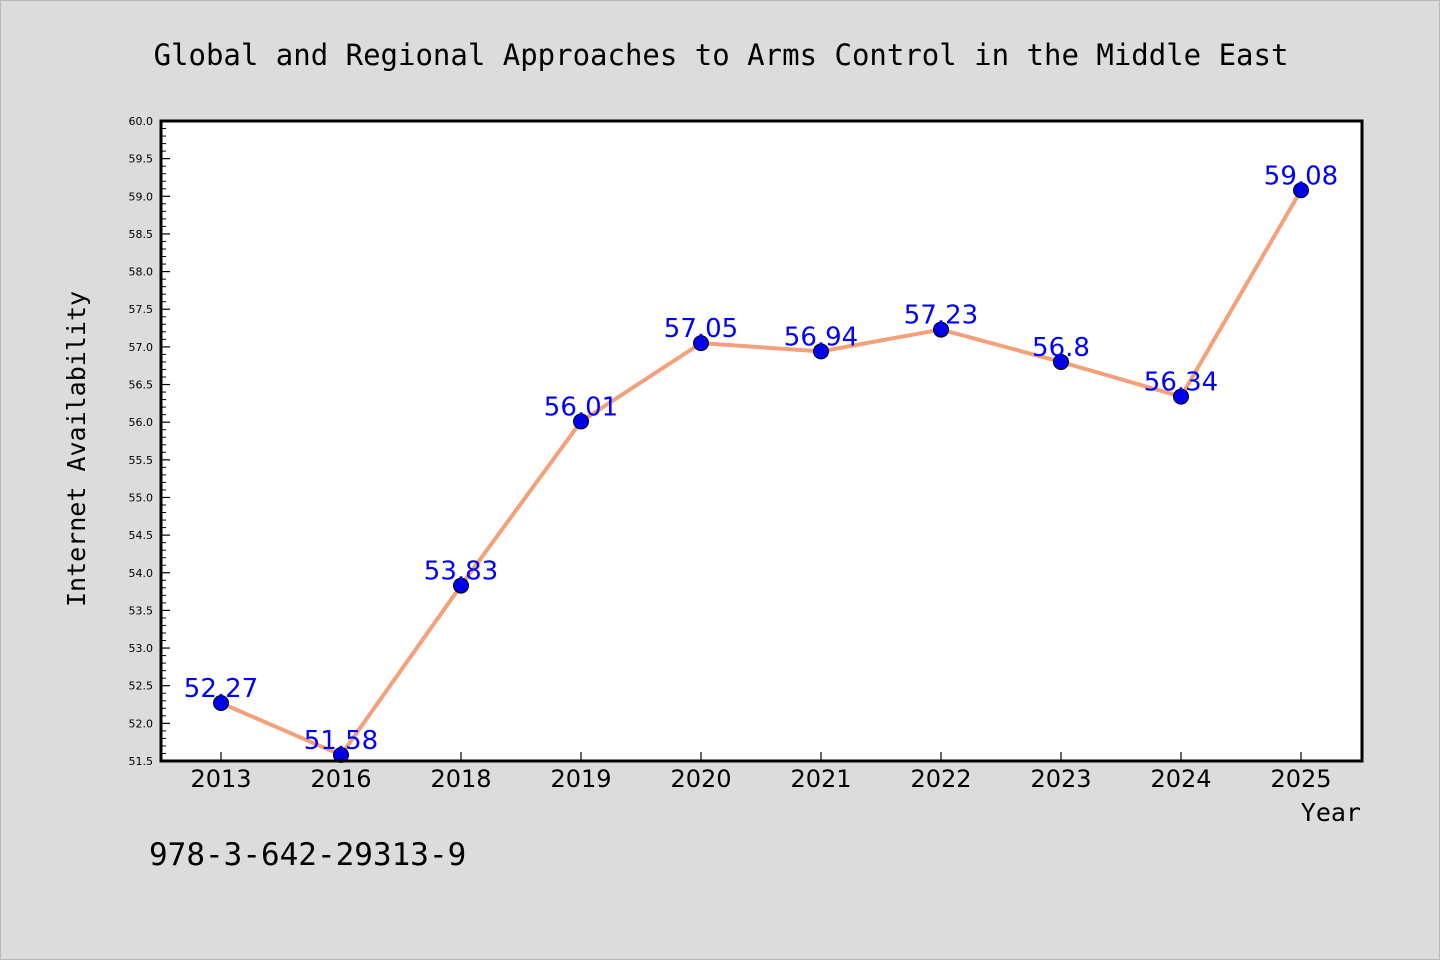  What do you see at coordinates (220, 779) in the screenshot?
I see `x-tick-label: 2013` at bounding box center [220, 779].